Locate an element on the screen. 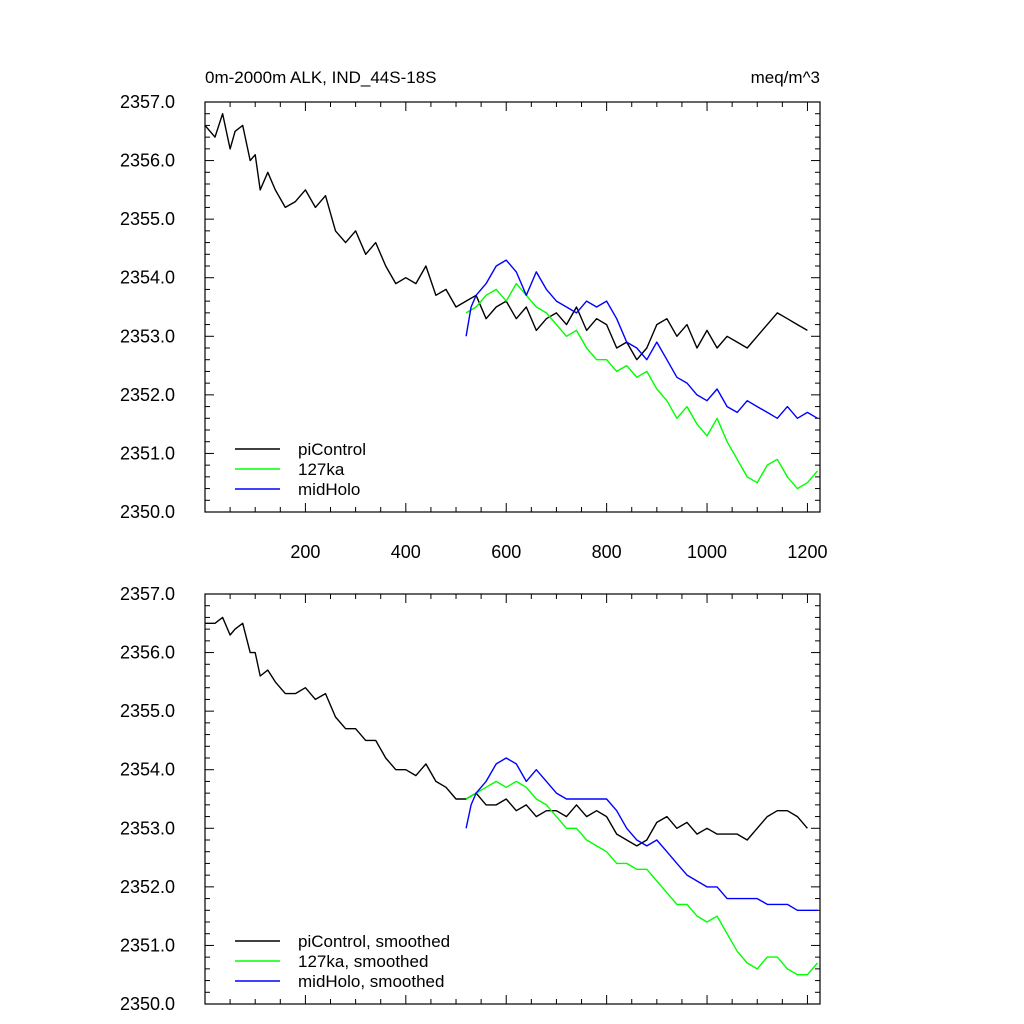 The image size is (1024, 1024). x-tick-label: 600 is located at coordinates (506, 552).